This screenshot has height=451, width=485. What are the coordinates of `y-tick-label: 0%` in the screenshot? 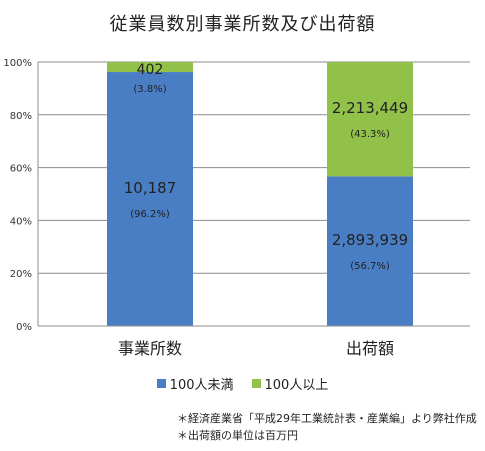 It's located at (24, 327).